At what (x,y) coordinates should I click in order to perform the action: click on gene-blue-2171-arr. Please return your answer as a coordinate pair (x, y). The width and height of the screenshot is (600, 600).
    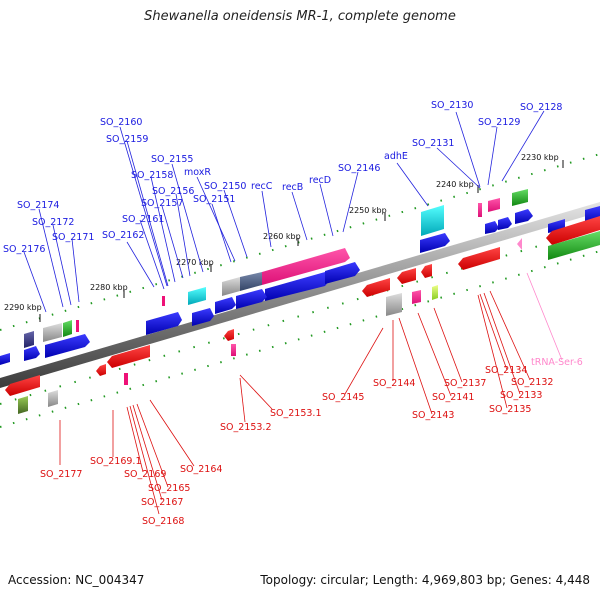
    Looking at the image, I should click on (67, 346).